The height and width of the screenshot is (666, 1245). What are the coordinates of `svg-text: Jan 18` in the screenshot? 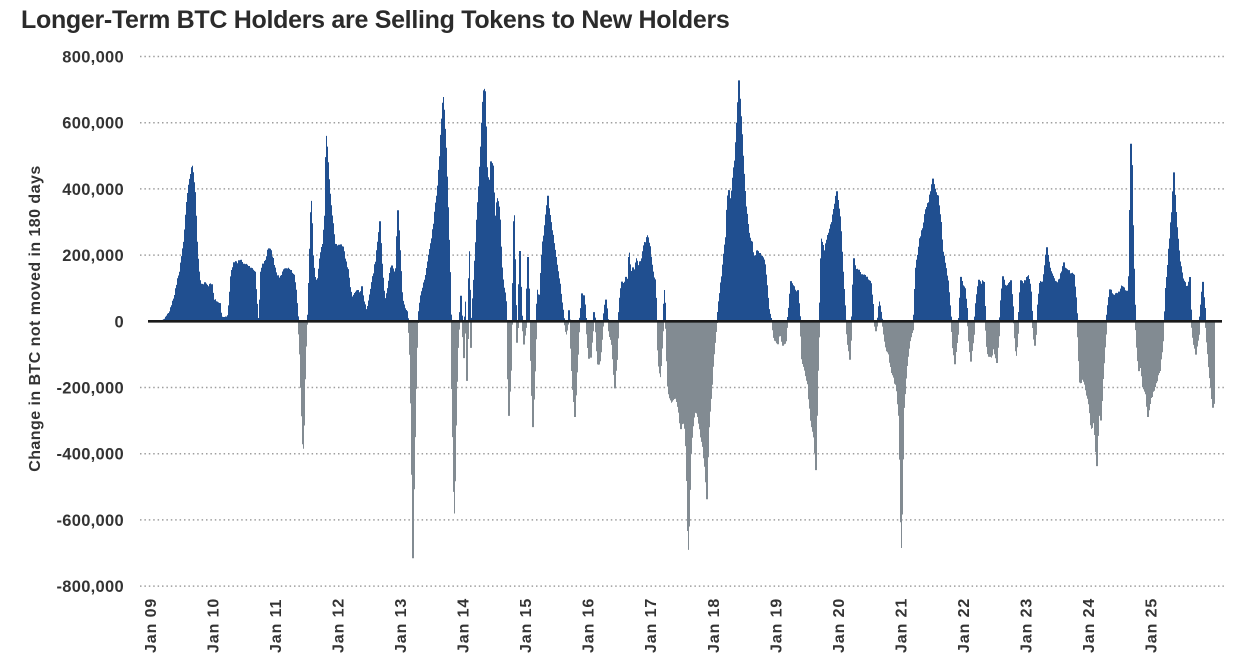 It's located at (714, 625).